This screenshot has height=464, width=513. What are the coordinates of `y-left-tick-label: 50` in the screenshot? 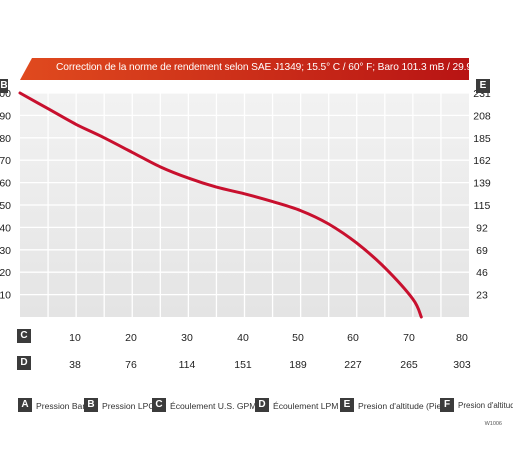 It's located at (5, 206).